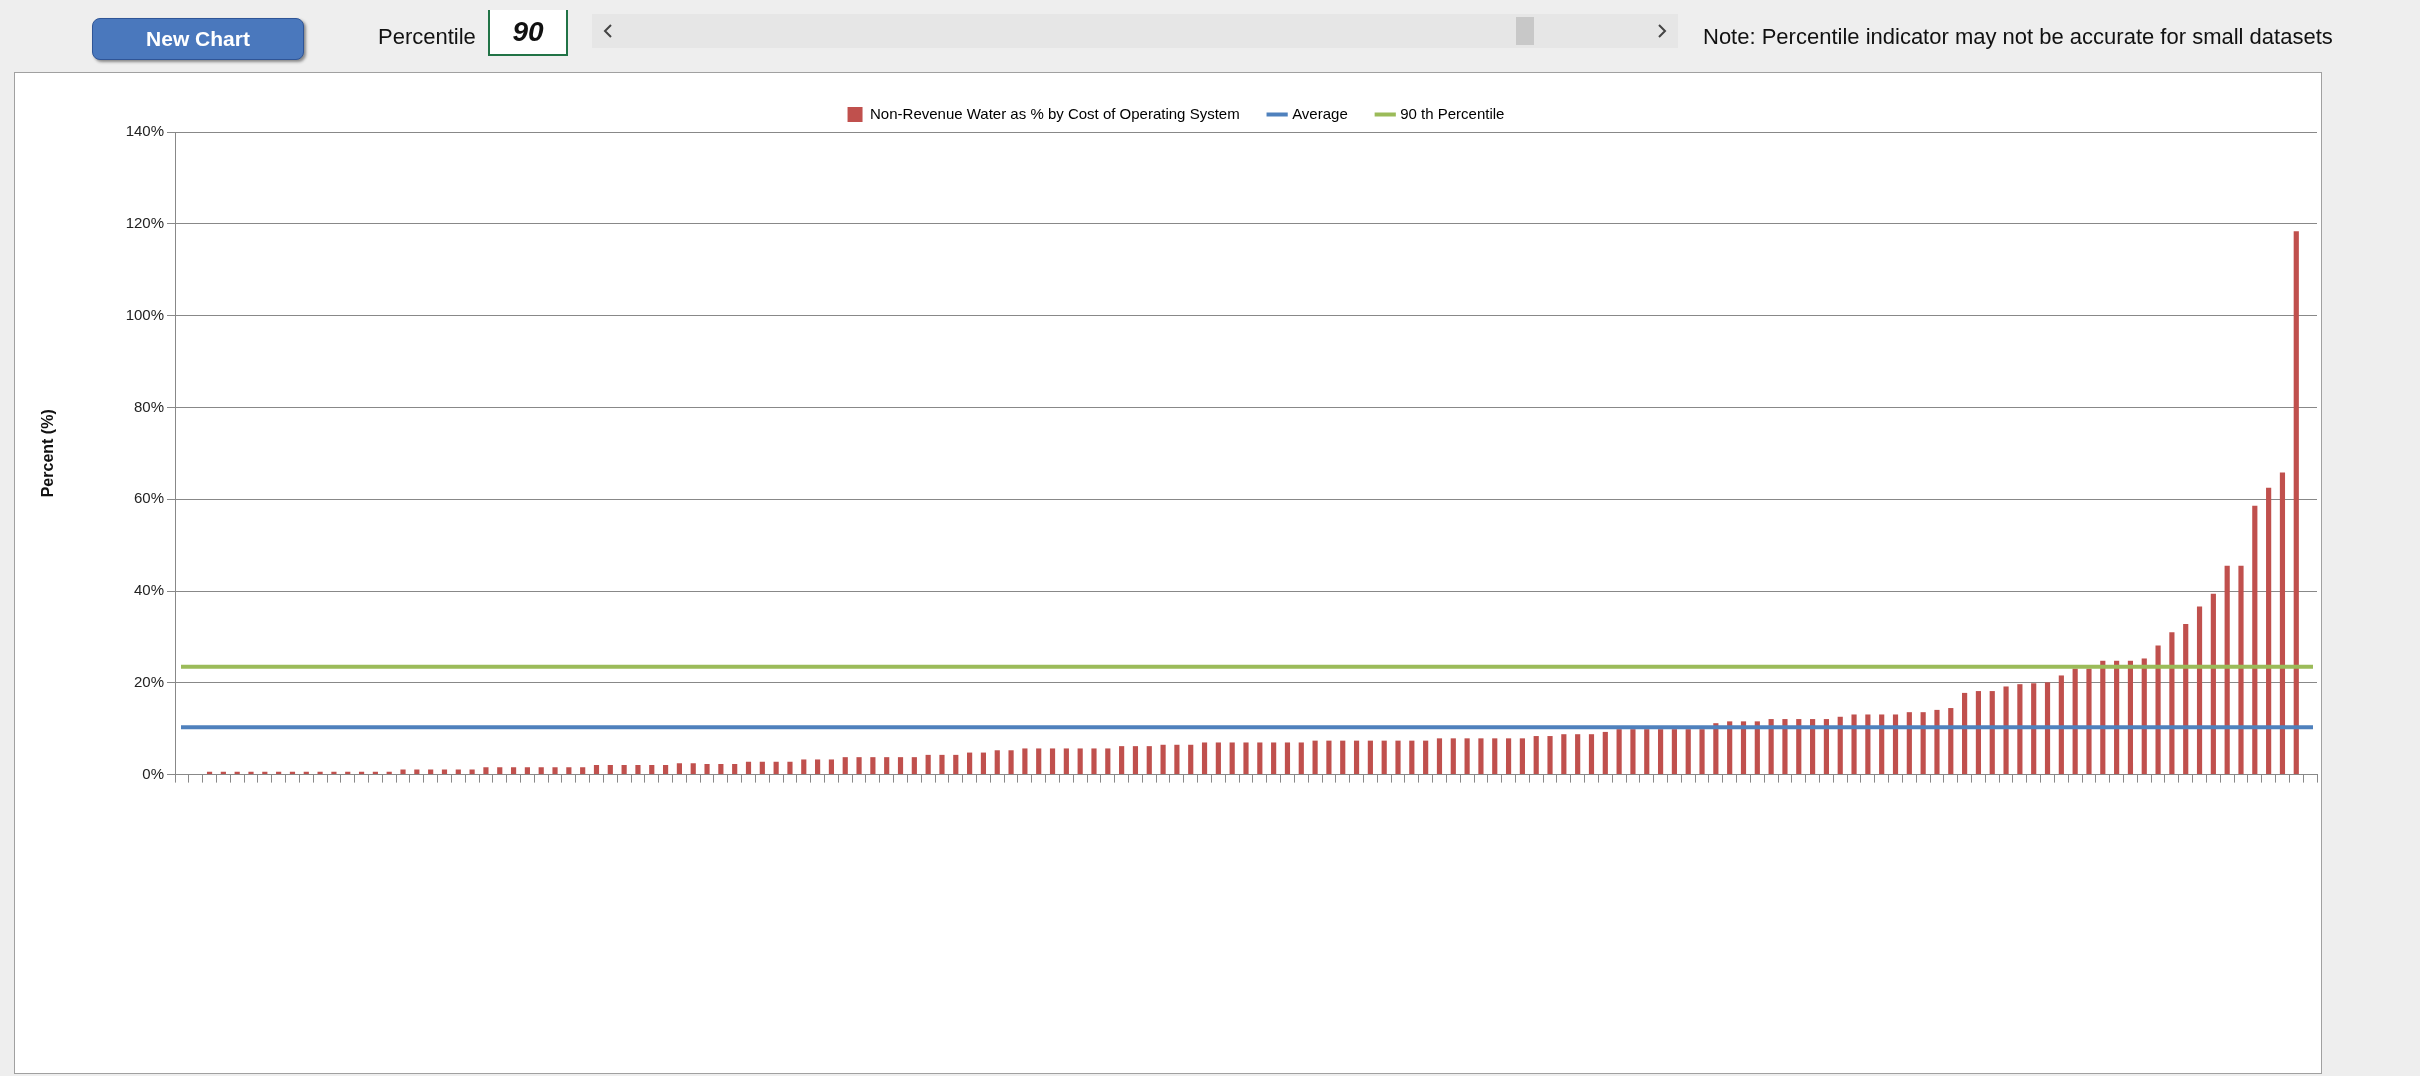  Describe the element at coordinates (148, 681) in the screenshot. I see `y-tick-label: 20%` at that location.